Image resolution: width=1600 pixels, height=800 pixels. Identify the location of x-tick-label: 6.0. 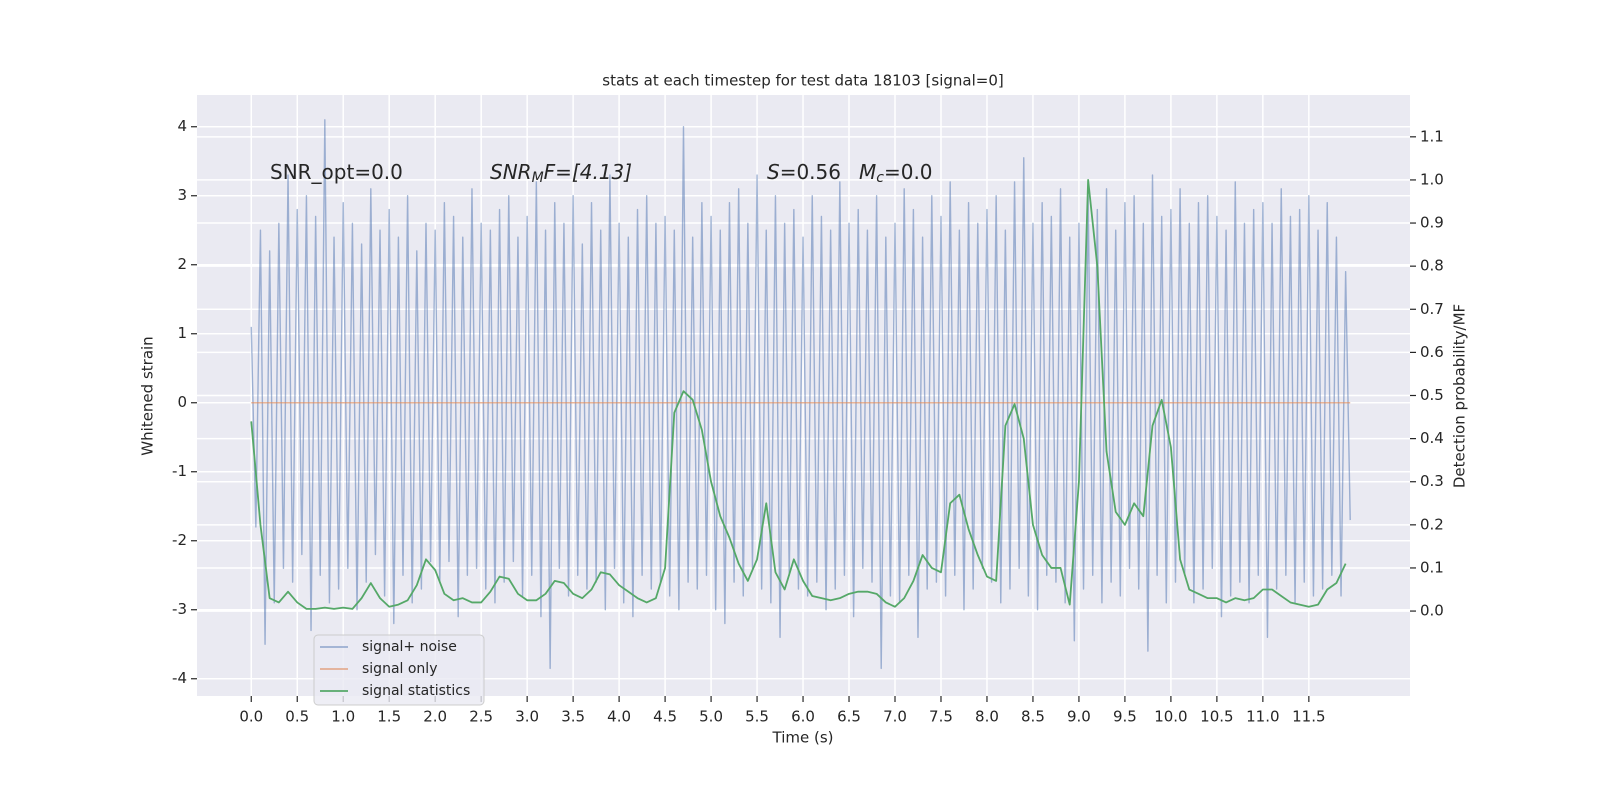
(803, 717).